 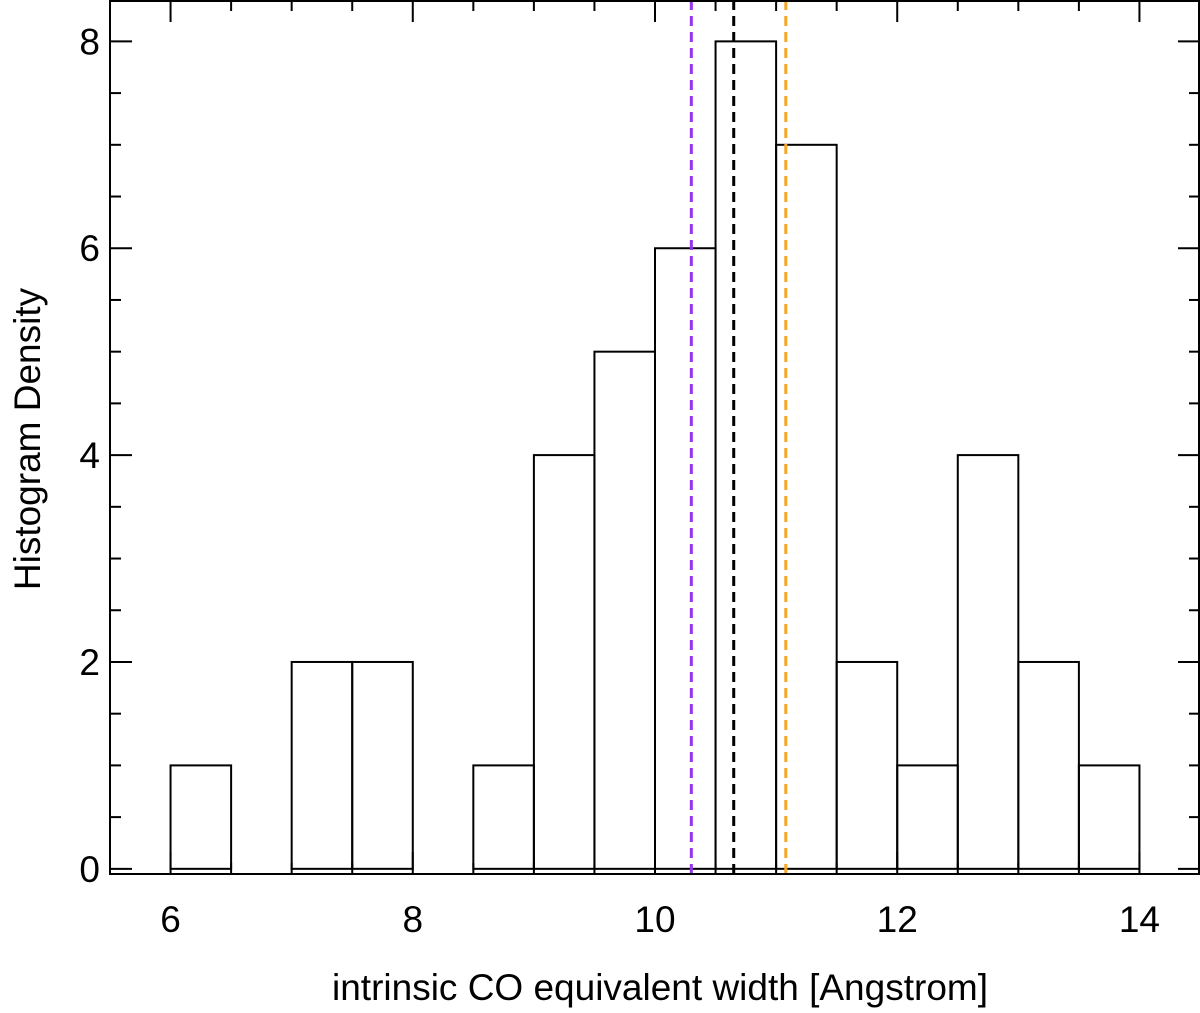 I want to click on x-tick-labels: 6 8 10 12 14, so click(x=660, y=919).